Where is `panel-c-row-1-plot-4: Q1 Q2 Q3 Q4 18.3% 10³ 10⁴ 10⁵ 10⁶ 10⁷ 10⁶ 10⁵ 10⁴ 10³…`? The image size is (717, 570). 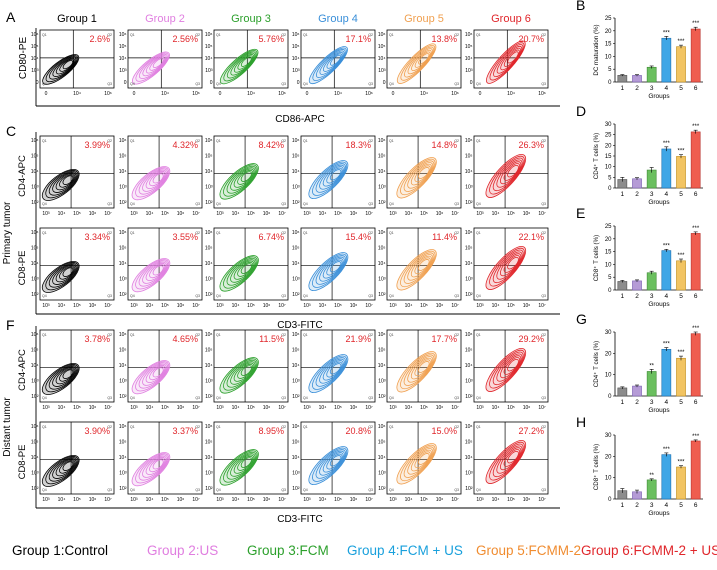 panel-c-row-1-plot-4: Q1 Q2 Q3 Q4 18.3% 10³ 10⁴ 10⁵ 10⁶ 10⁷ 10⁶ 10⁵ 10⁴ 10³… is located at coordinates (334, 176).